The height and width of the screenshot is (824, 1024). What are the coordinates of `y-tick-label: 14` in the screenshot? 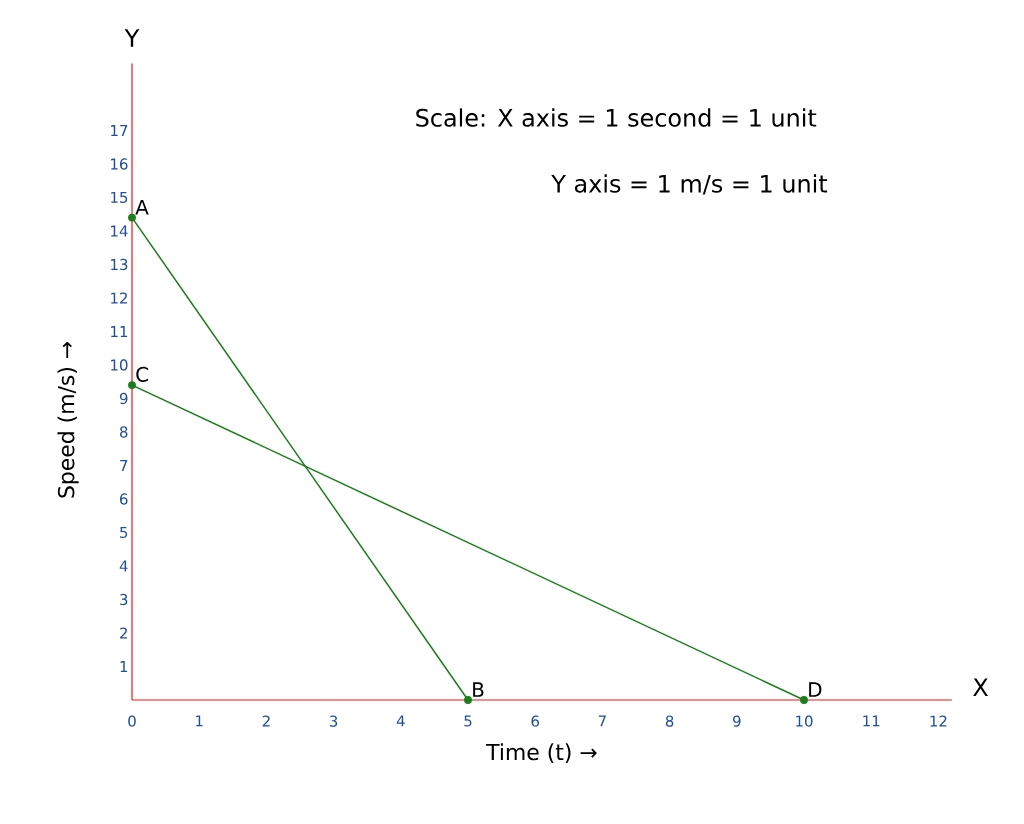 It's located at (119, 231).